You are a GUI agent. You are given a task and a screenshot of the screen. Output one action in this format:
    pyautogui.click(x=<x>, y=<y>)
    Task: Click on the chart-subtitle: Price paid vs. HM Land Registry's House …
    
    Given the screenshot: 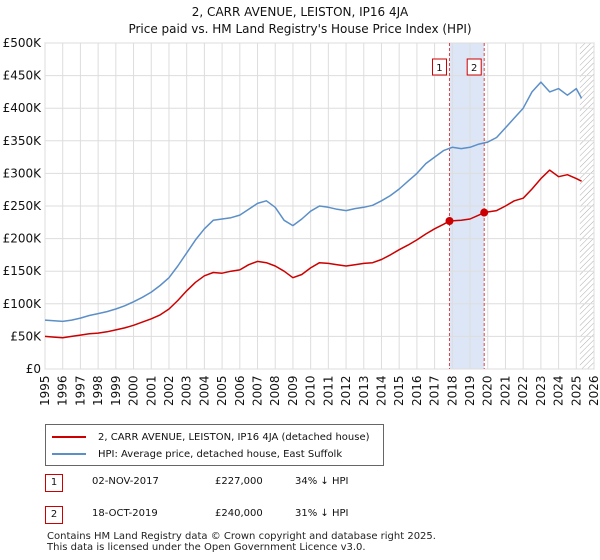 What is the action you would take?
    pyautogui.click(x=299, y=29)
    